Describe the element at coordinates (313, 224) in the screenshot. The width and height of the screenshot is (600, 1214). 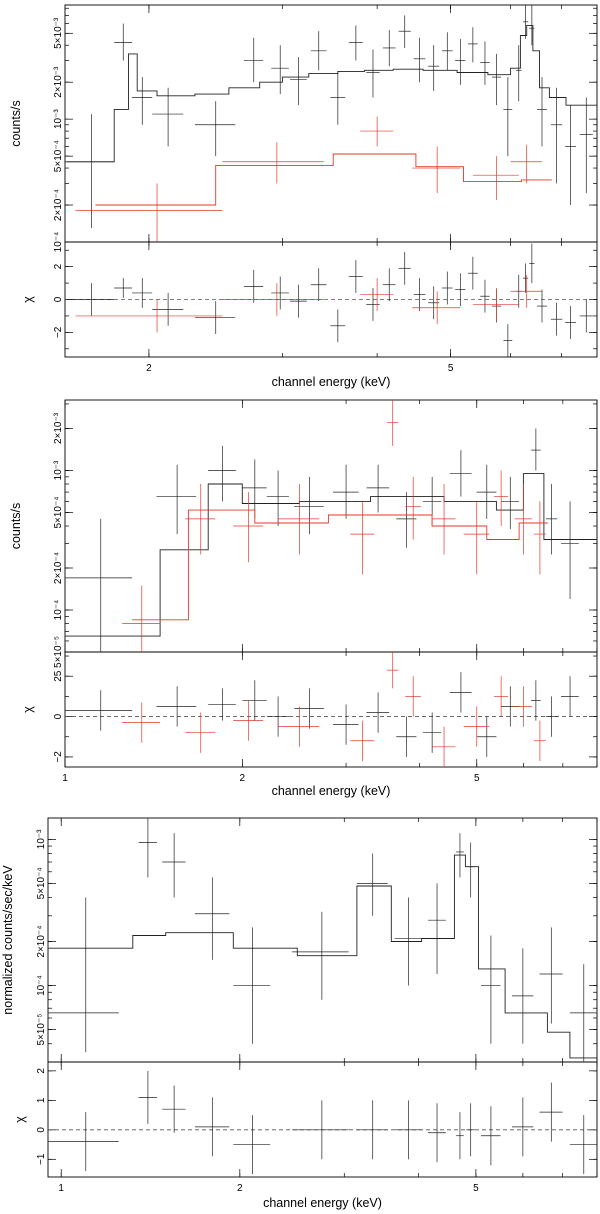
I see `series-red` at that location.